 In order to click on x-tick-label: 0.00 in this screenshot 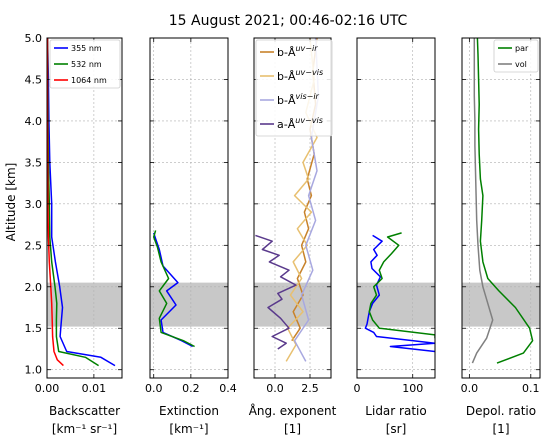, I will do `click(47, 388)`.